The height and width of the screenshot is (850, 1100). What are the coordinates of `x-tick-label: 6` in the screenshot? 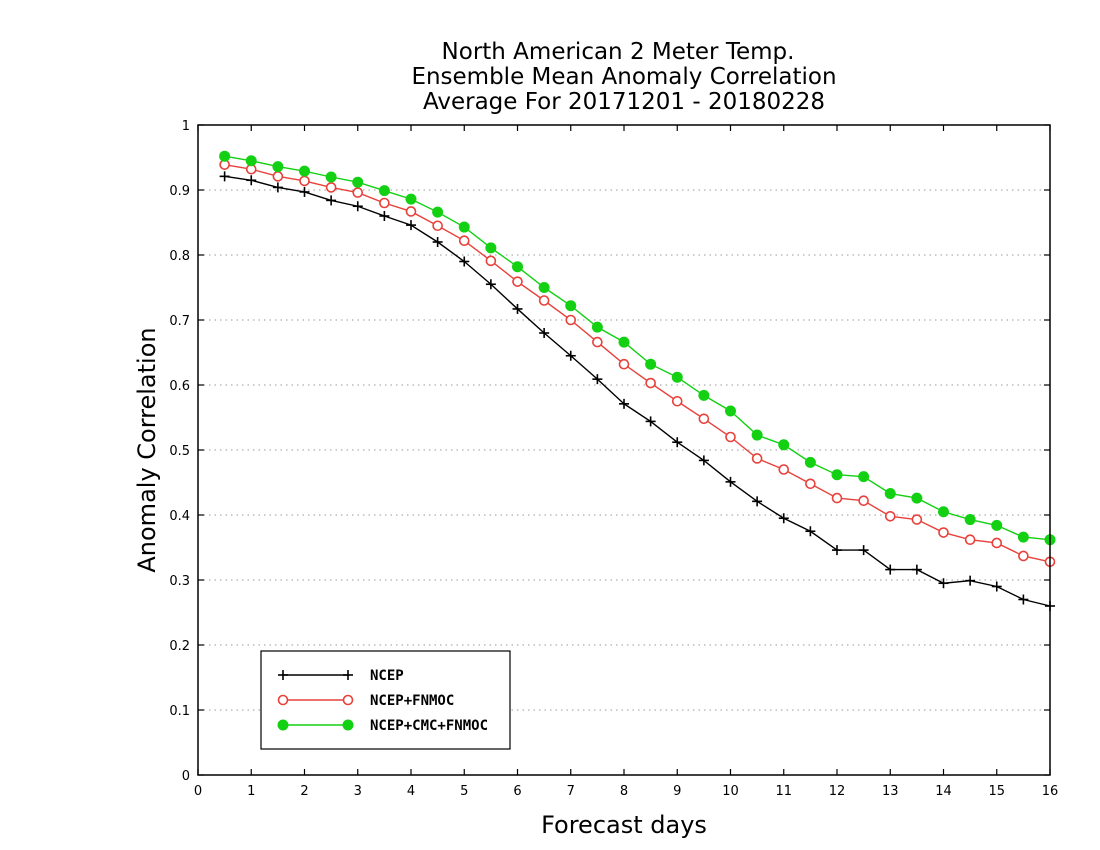 It's located at (517, 791).